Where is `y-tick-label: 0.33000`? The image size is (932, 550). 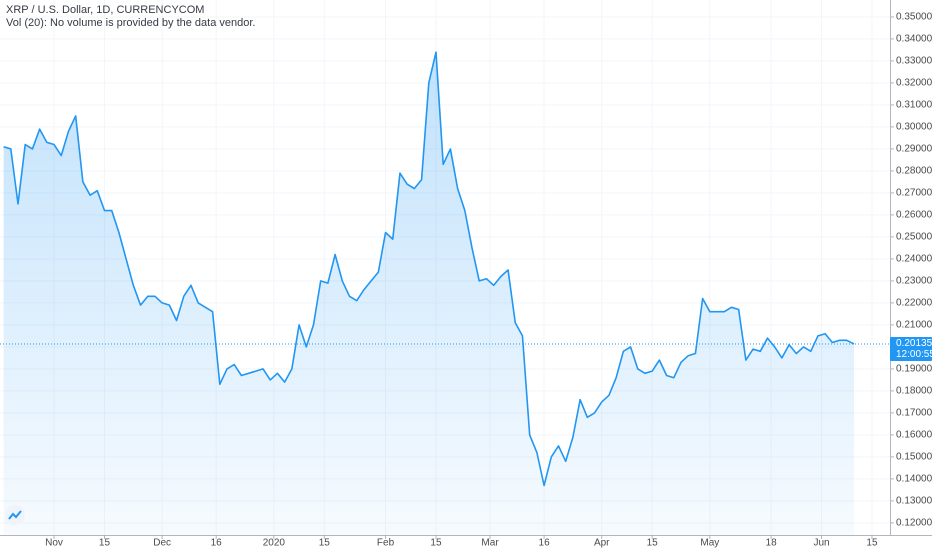 y-tick-label: 0.33000 is located at coordinates (914, 61).